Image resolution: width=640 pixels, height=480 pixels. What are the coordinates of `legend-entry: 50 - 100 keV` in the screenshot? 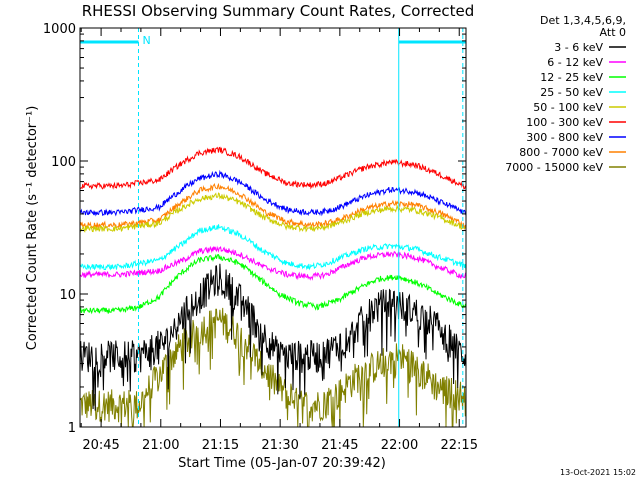 It's located at (568, 107).